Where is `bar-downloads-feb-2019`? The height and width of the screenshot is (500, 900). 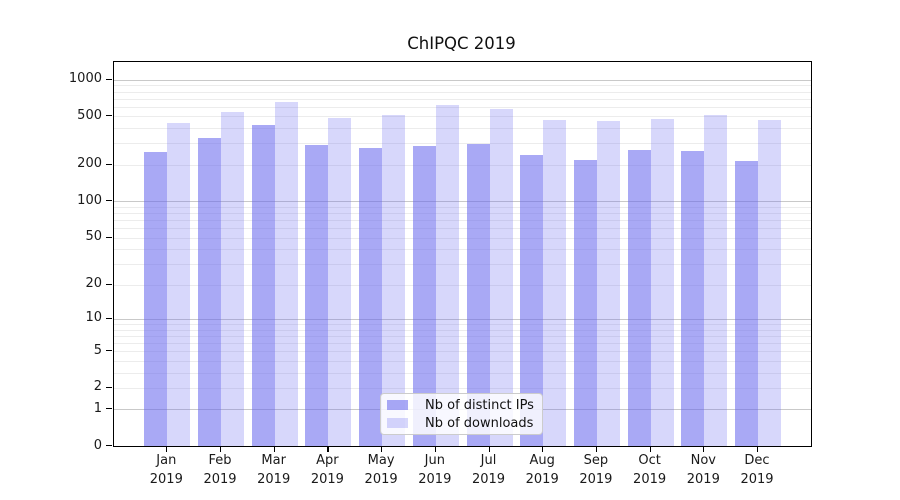
bar-downloads-feb-2019 is located at coordinates (232, 278).